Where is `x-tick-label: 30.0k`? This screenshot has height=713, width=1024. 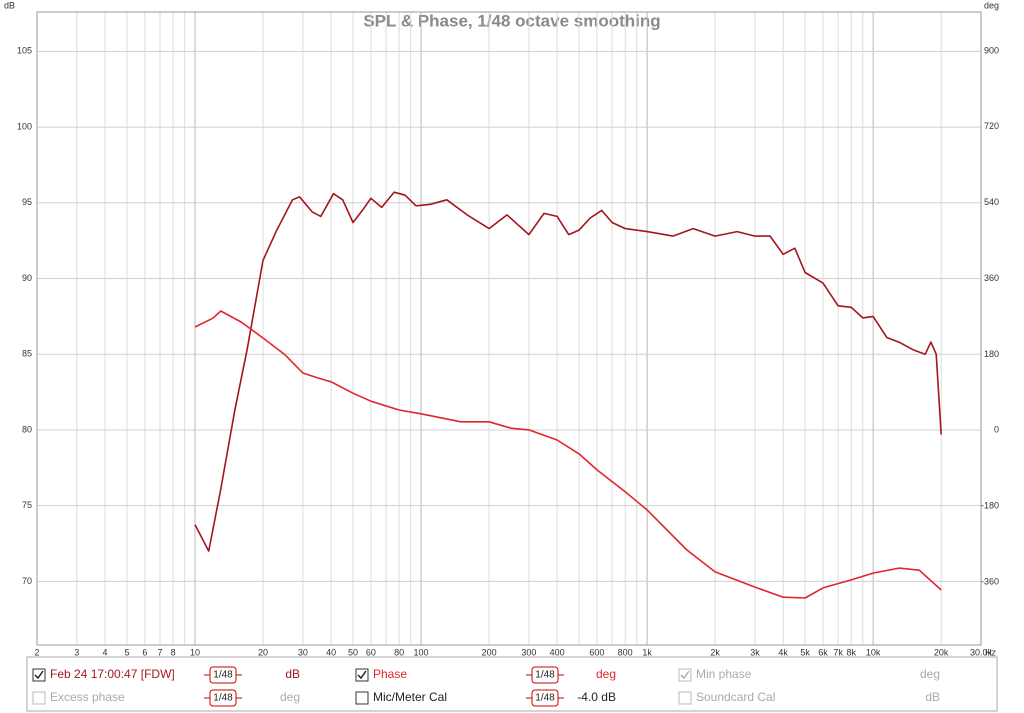 x-tick-label: 30.0k is located at coordinates (981, 652).